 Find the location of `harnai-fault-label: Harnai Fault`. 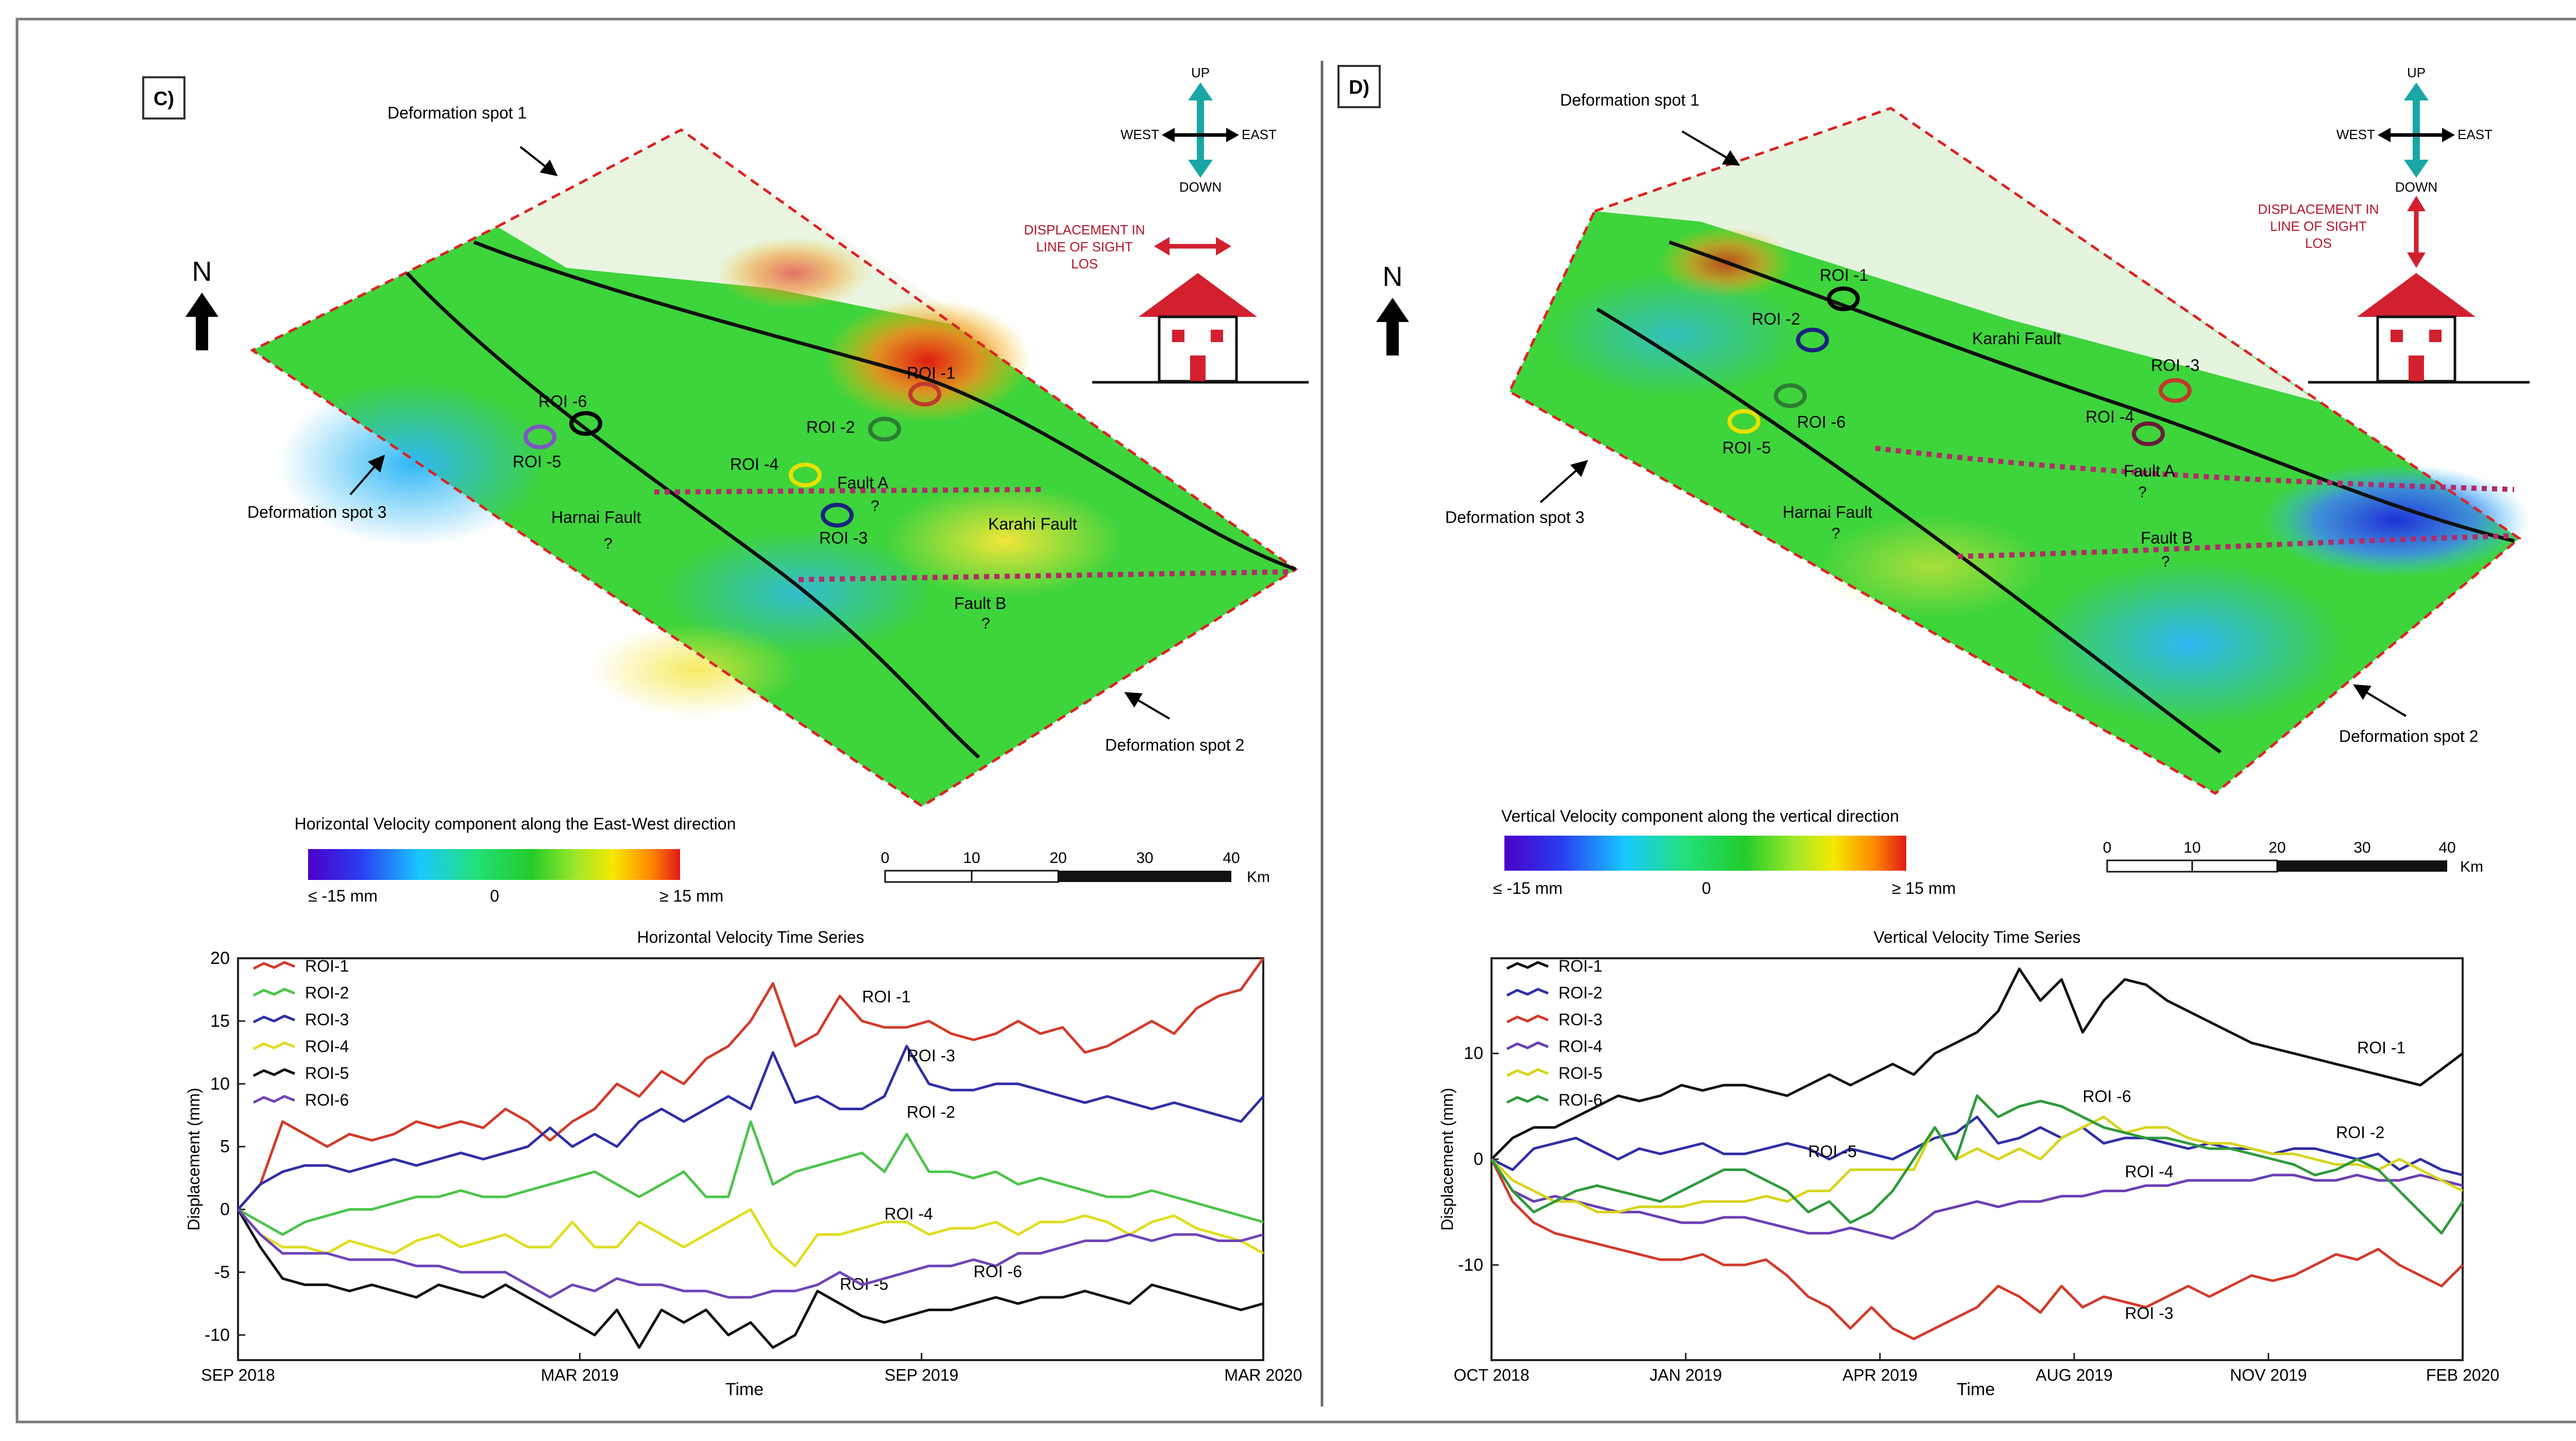

harnai-fault-label: Harnai Fault is located at coordinates (596, 517).